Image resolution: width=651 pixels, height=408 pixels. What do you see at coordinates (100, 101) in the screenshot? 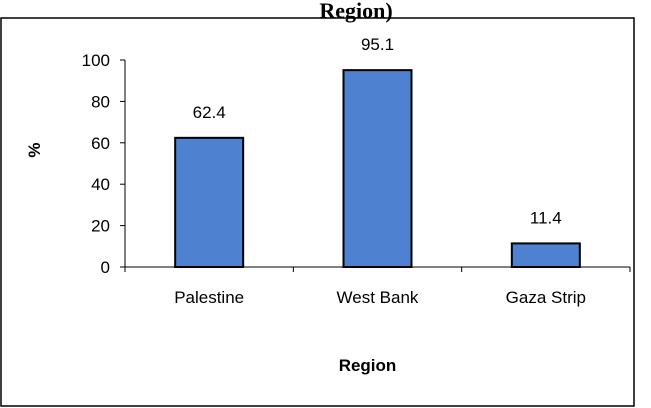
I see `y-tick-label: 80` at bounding box center [100, 101].